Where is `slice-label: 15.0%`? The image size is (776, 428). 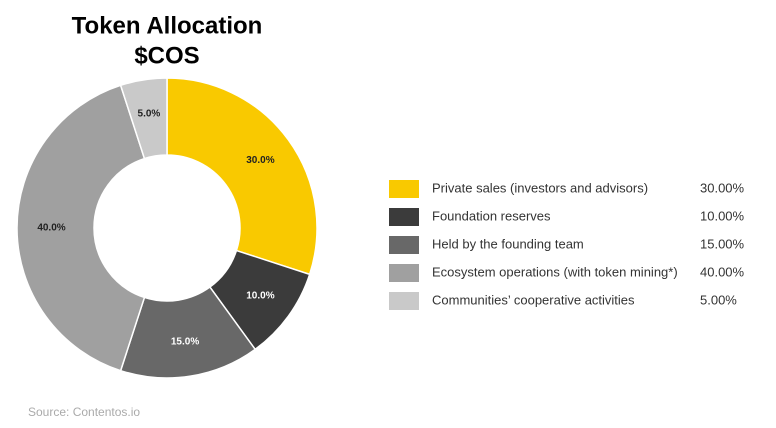 slice-label: 15.0% is located at coordinates (185, 342).